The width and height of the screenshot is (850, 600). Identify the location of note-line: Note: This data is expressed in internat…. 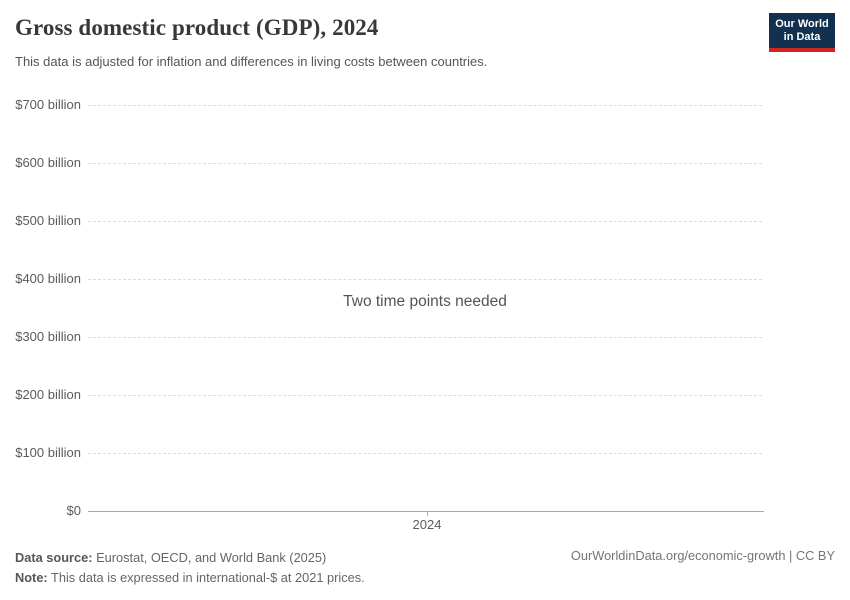
(190, 578).